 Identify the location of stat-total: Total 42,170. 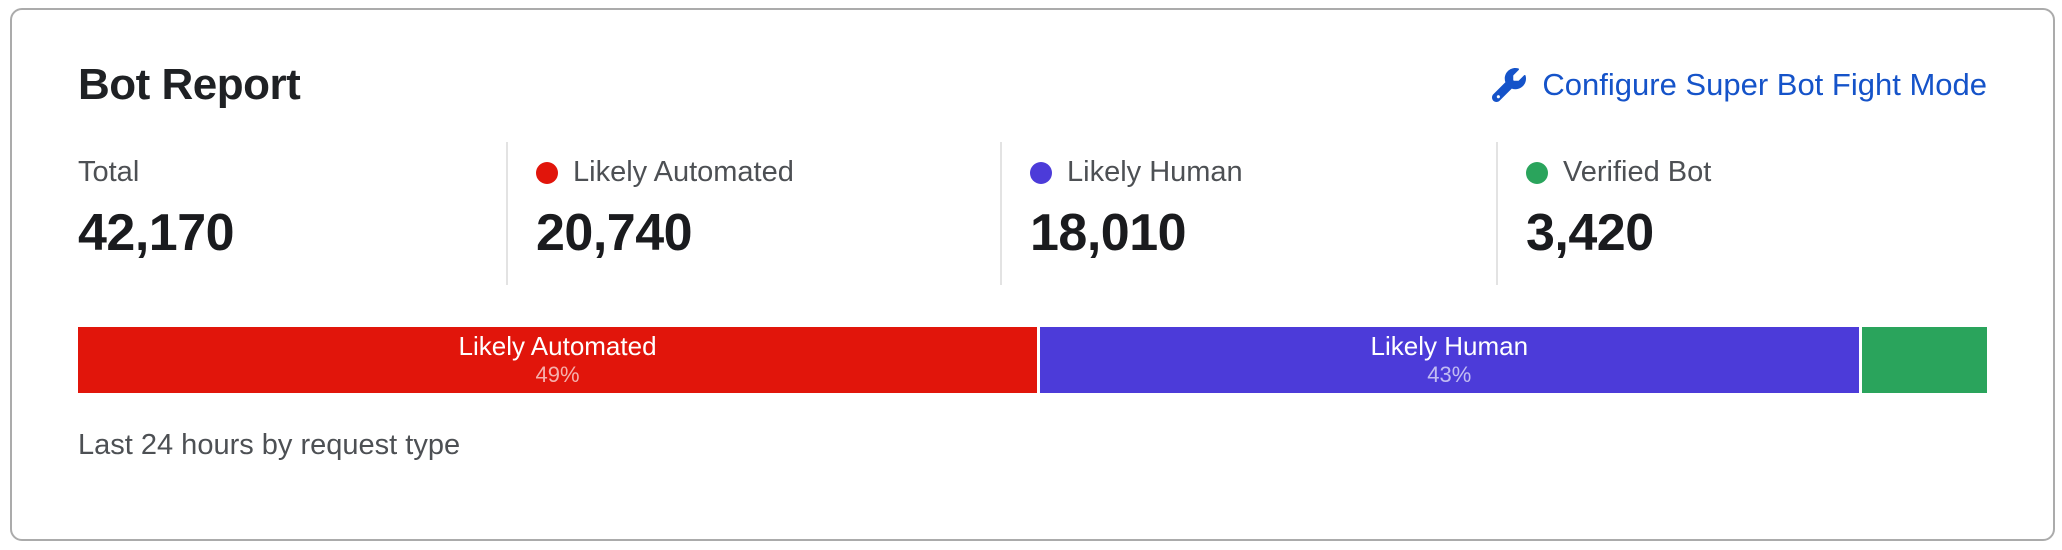
(292, 213).